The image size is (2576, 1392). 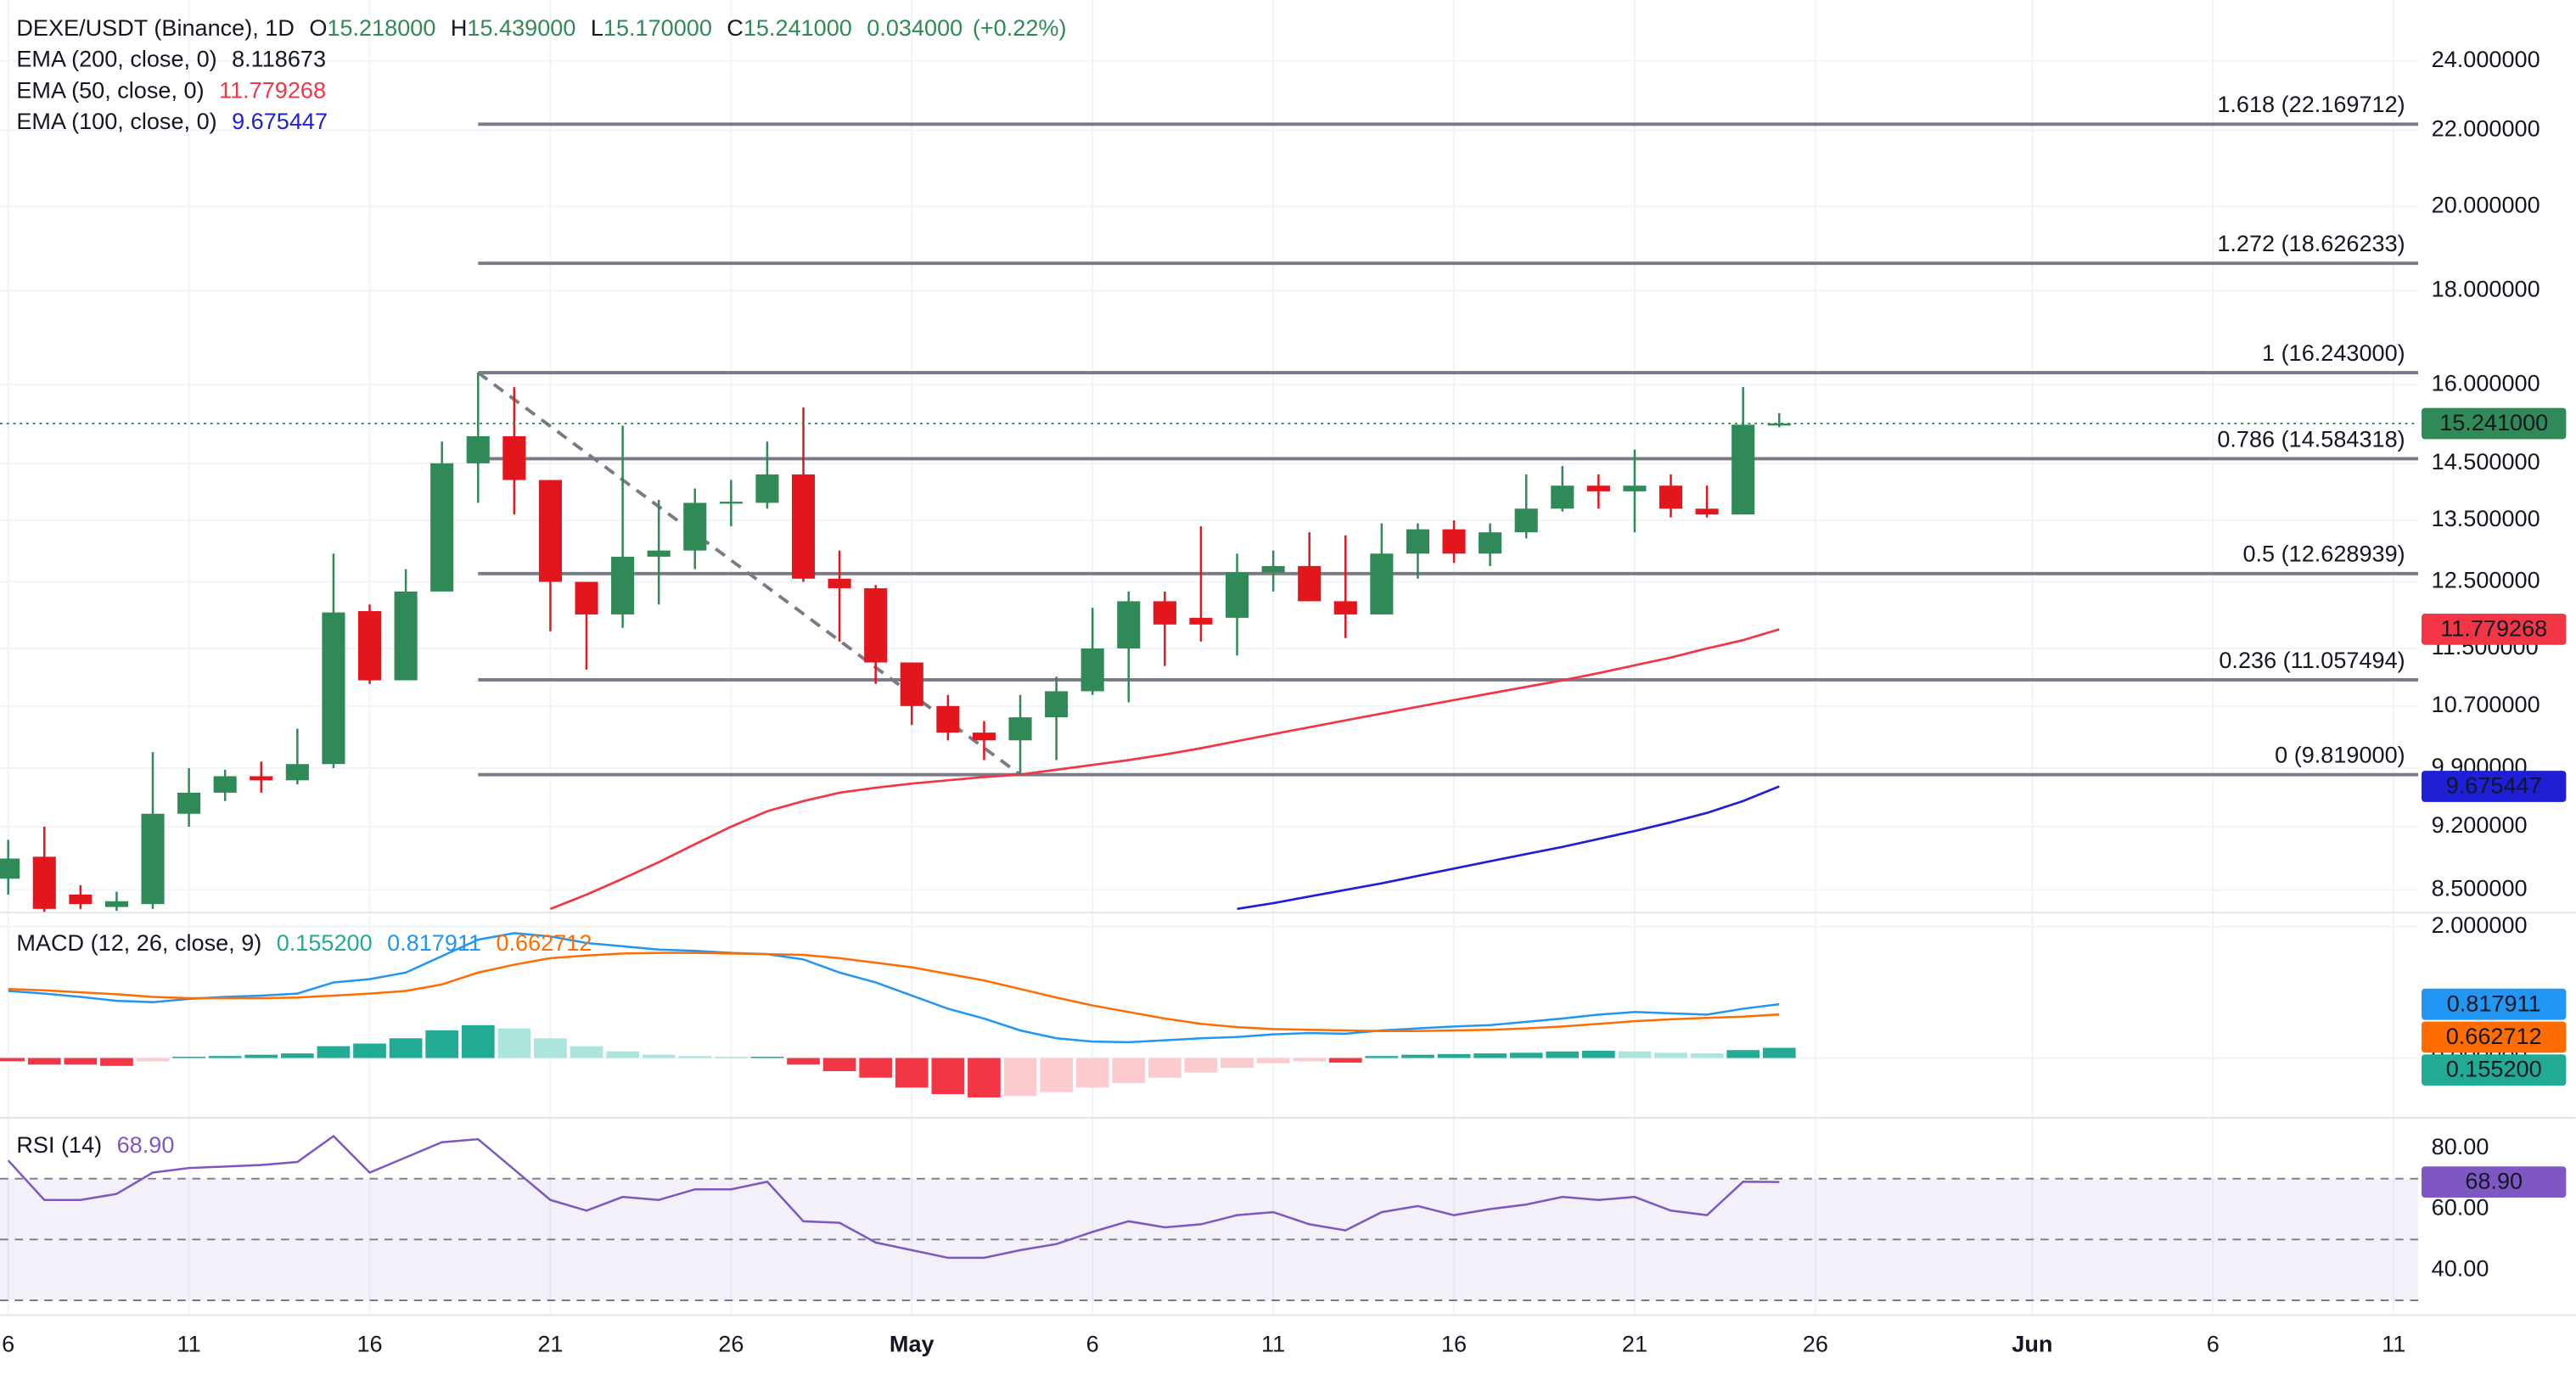 What do you see at coordinates (146, 1144) in the screenshot?
I see `rsi-value: 68.90` at bounding box center [146, 1144].